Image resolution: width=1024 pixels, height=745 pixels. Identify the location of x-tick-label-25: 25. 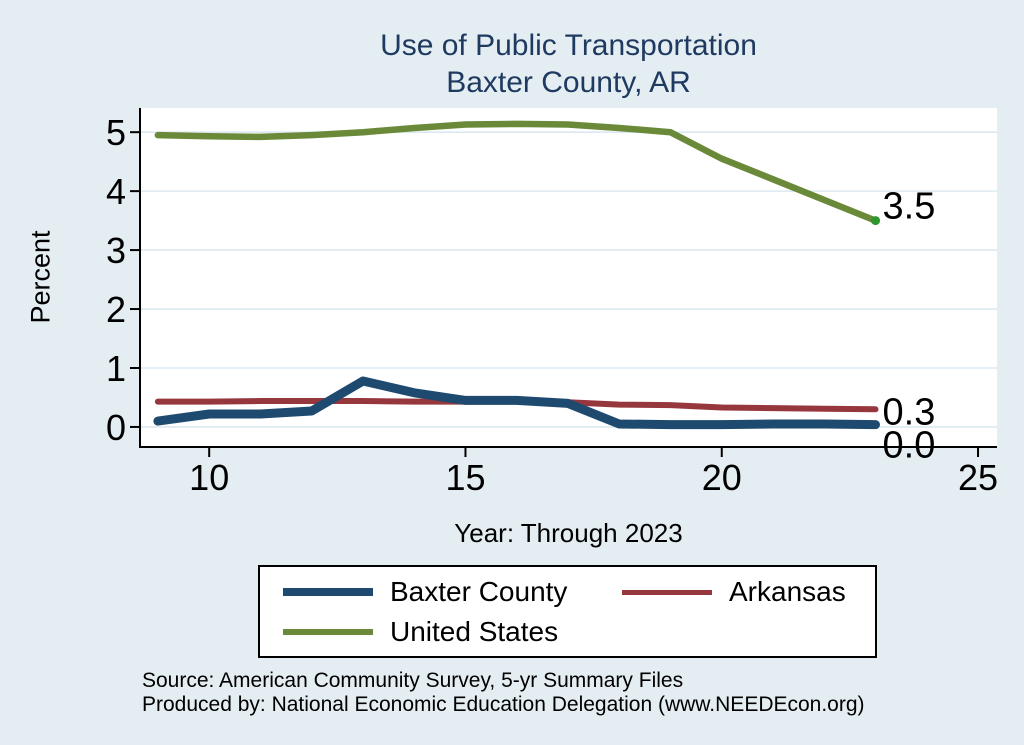
(978, 477).